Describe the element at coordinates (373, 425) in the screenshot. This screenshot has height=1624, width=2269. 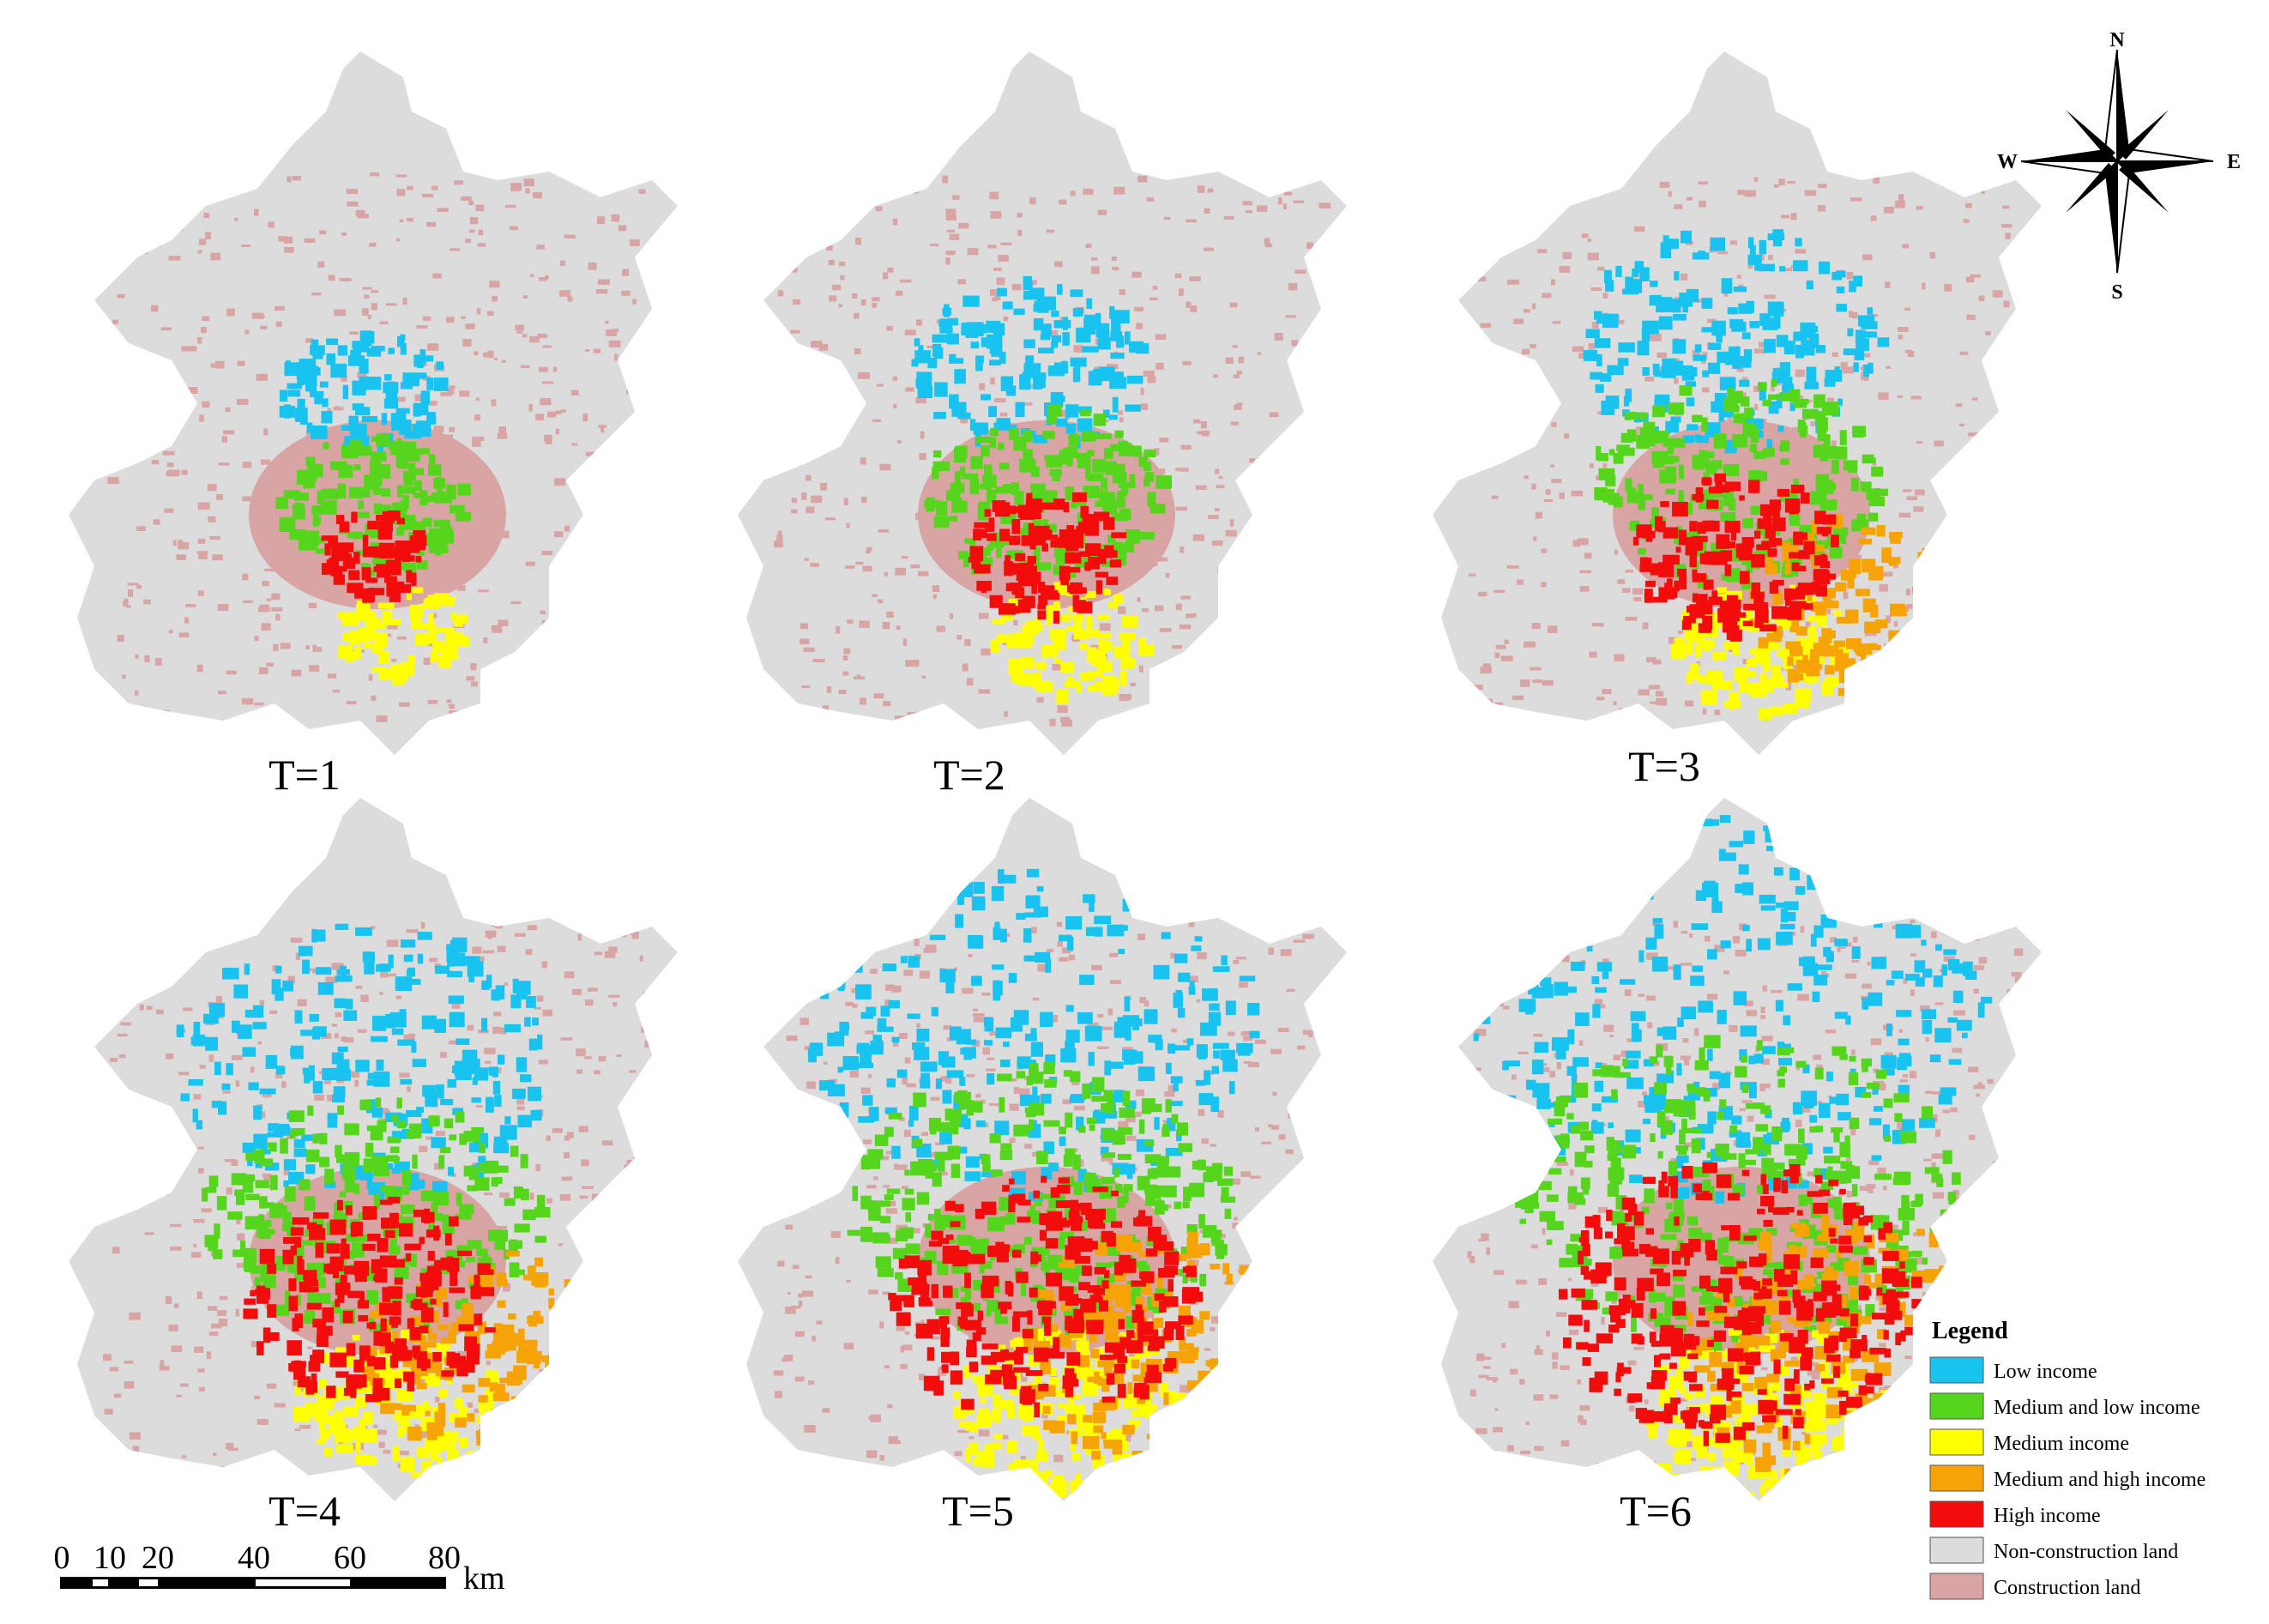
I see `map-panel-t1: T=1` at that location.